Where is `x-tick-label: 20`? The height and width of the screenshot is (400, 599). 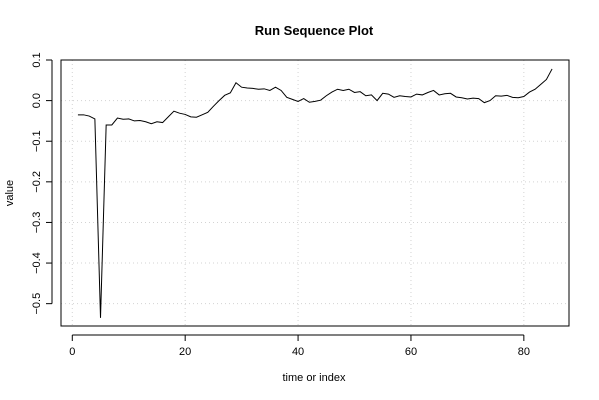
x-tick-label: 20 is located at coordinates (185, 352).